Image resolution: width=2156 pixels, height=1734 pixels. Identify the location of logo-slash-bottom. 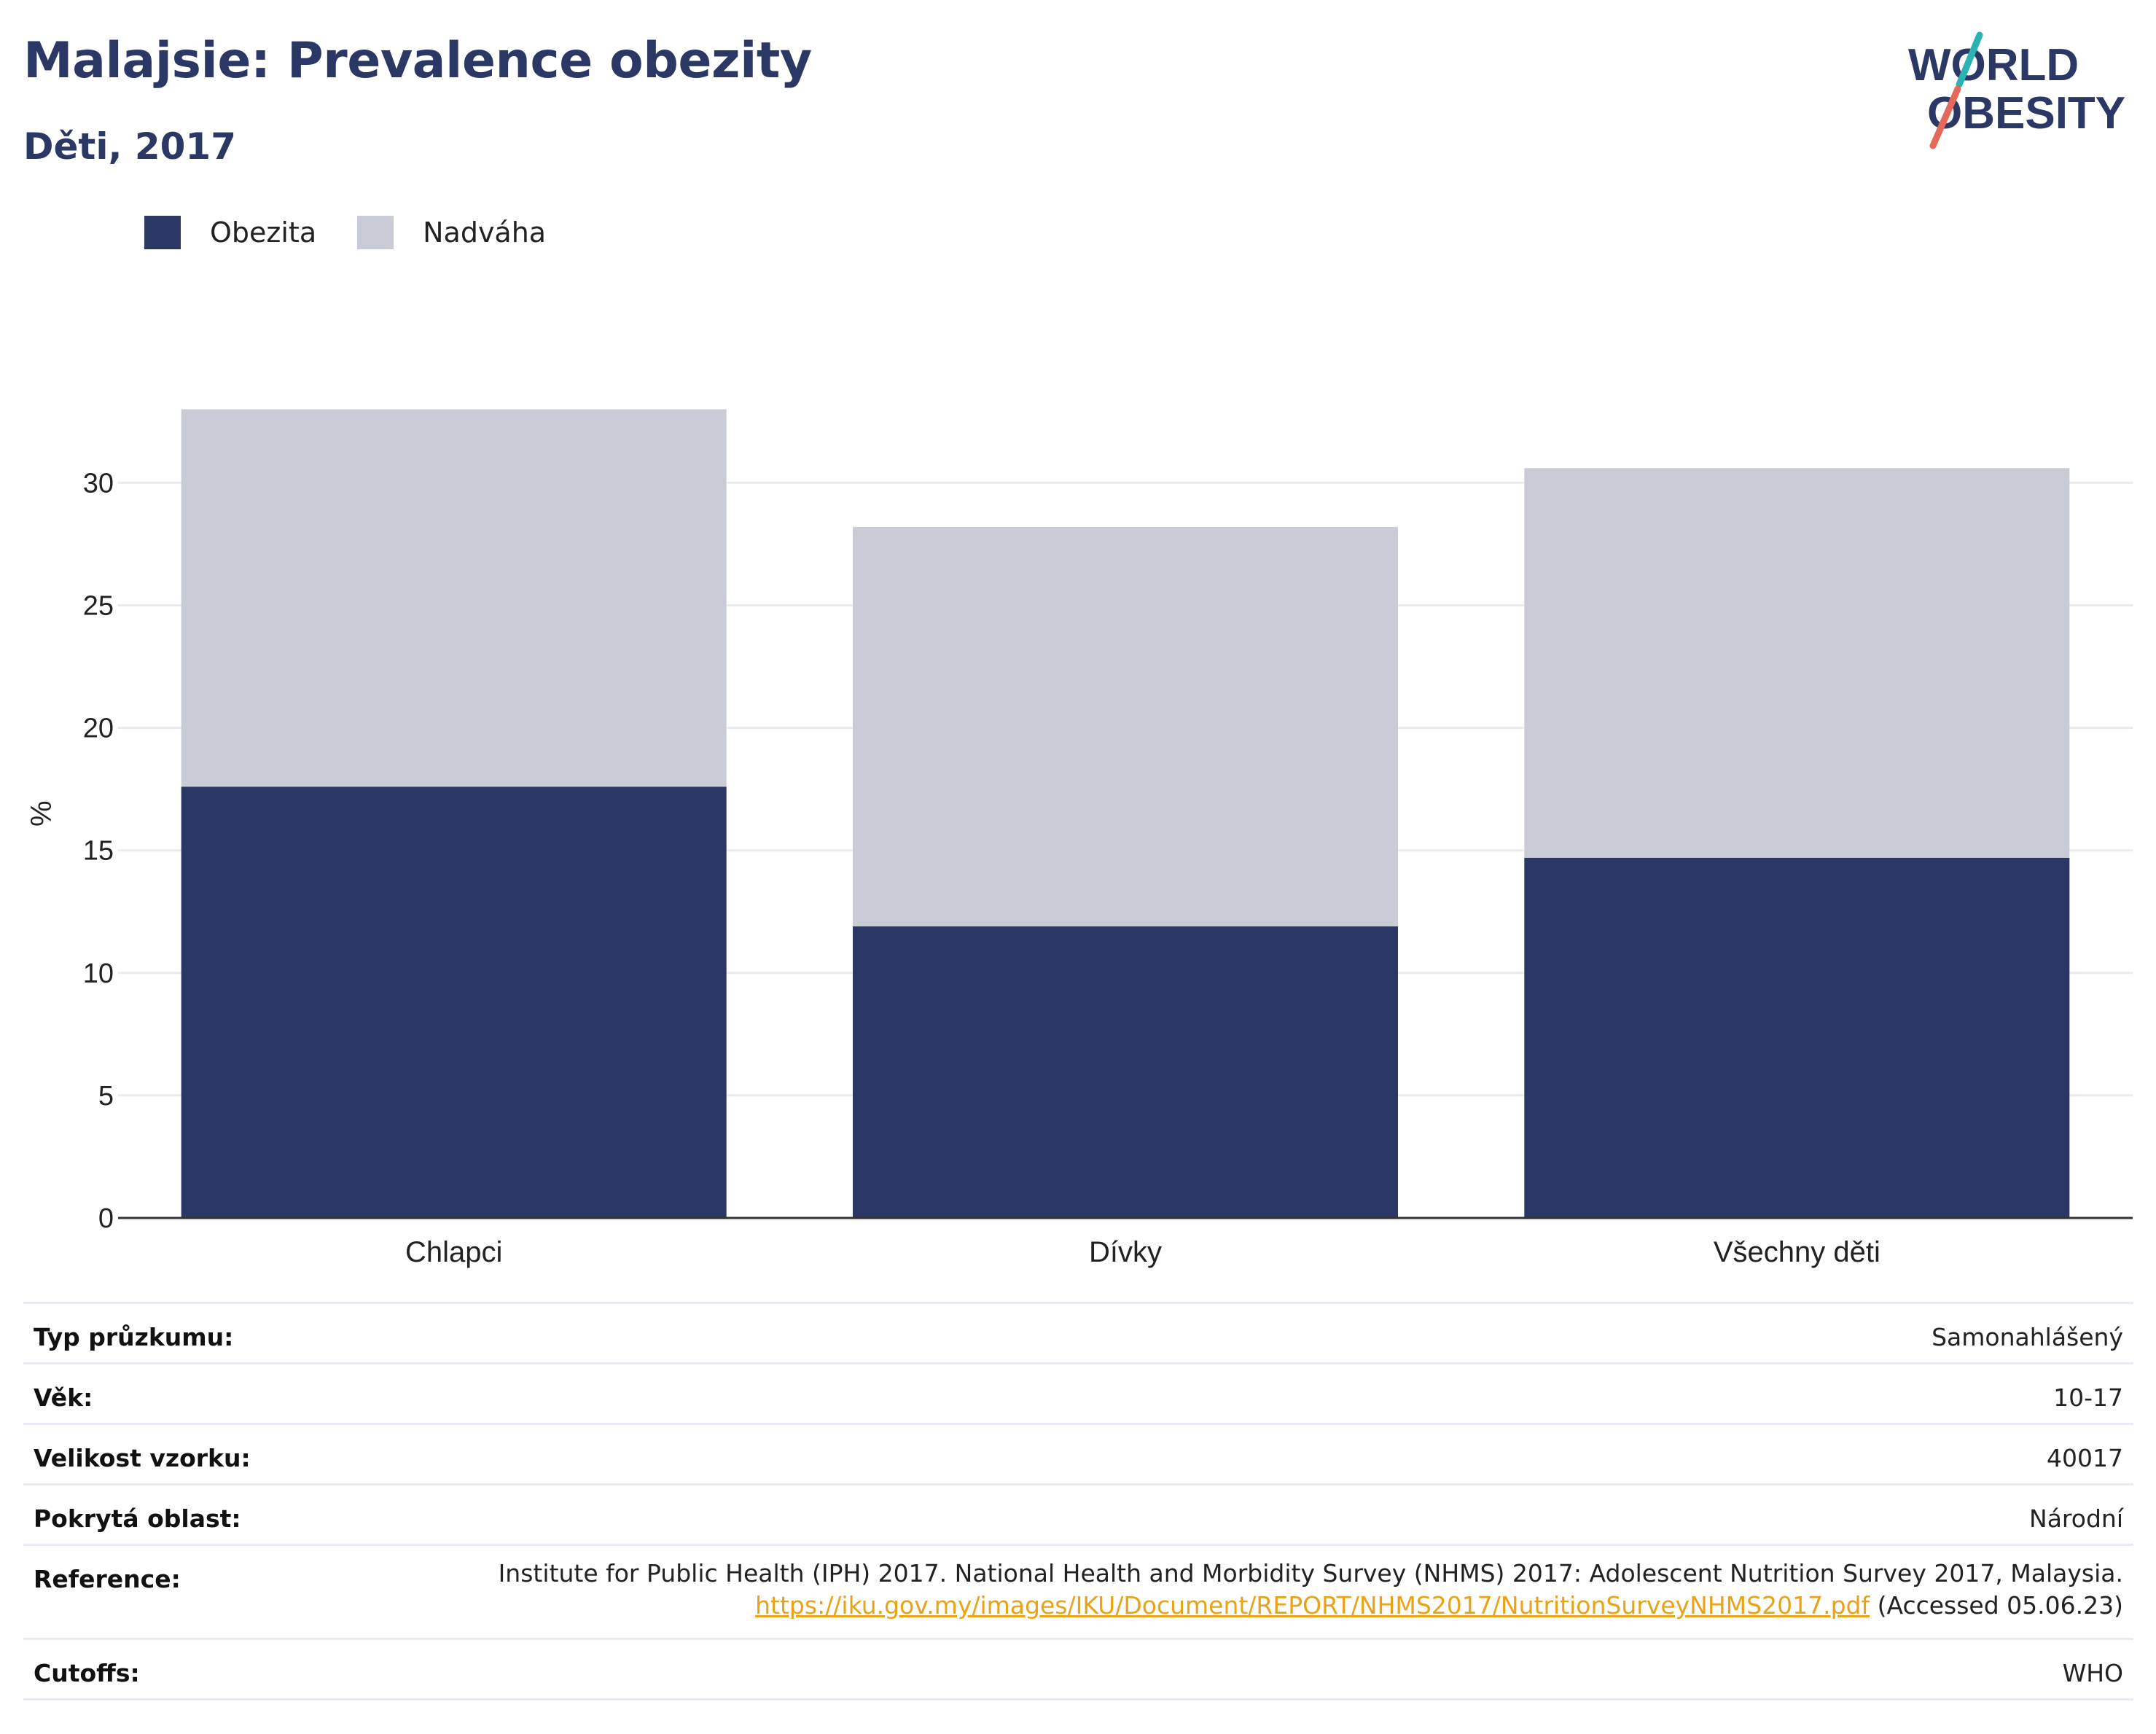
(1945, 117).